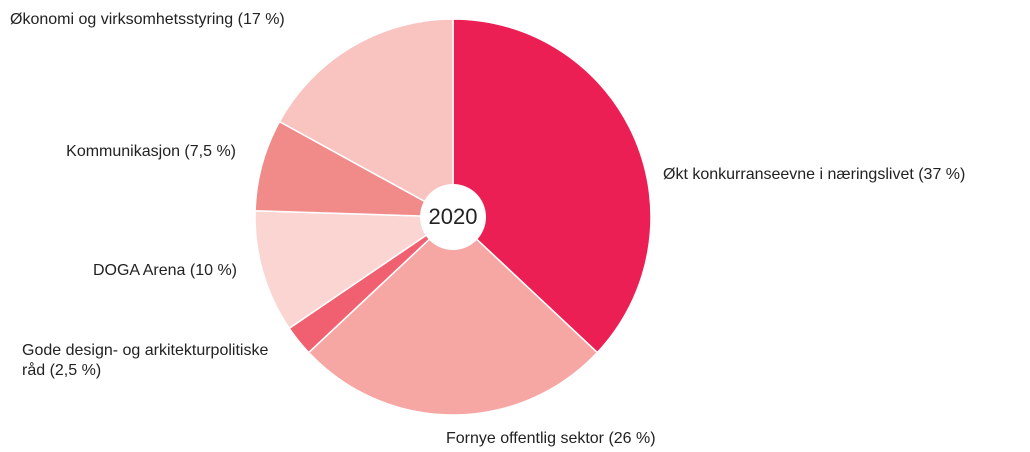 This screenshot has height=452, width=1030. I want to click on slice-label: Kommunikasjon (7,5 %), so click(151, 151).